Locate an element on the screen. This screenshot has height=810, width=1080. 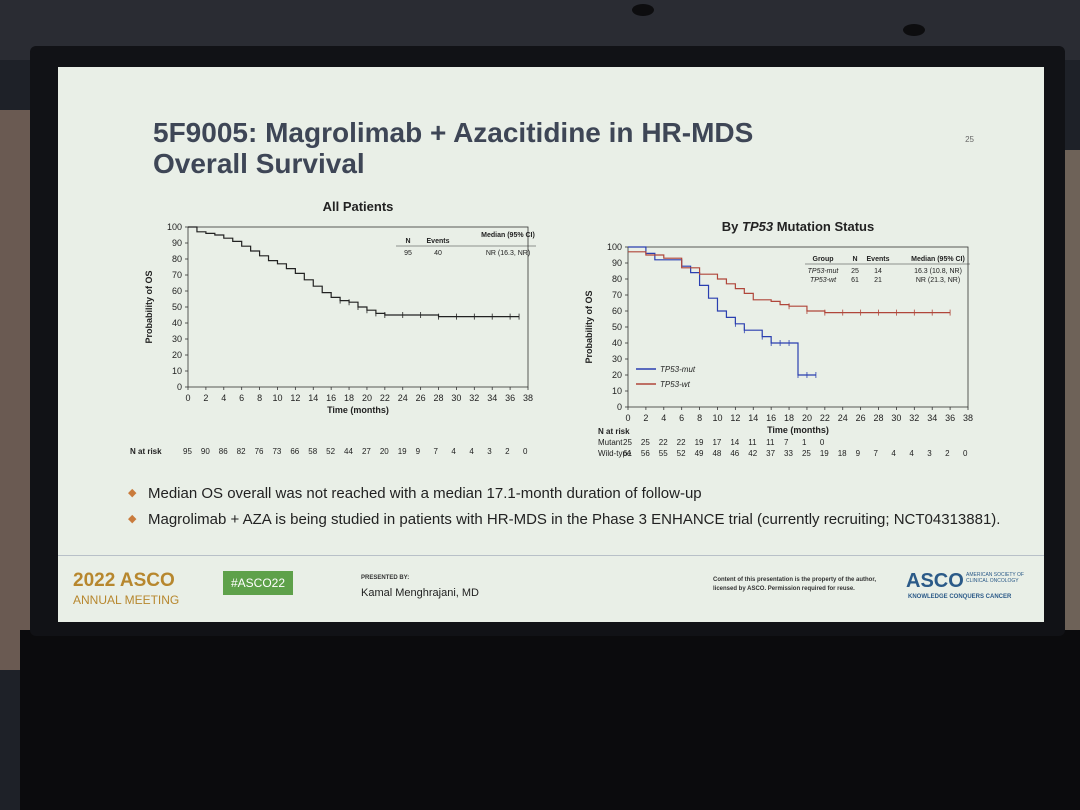
slide-number: 25 is located at coordinates (969, 139).